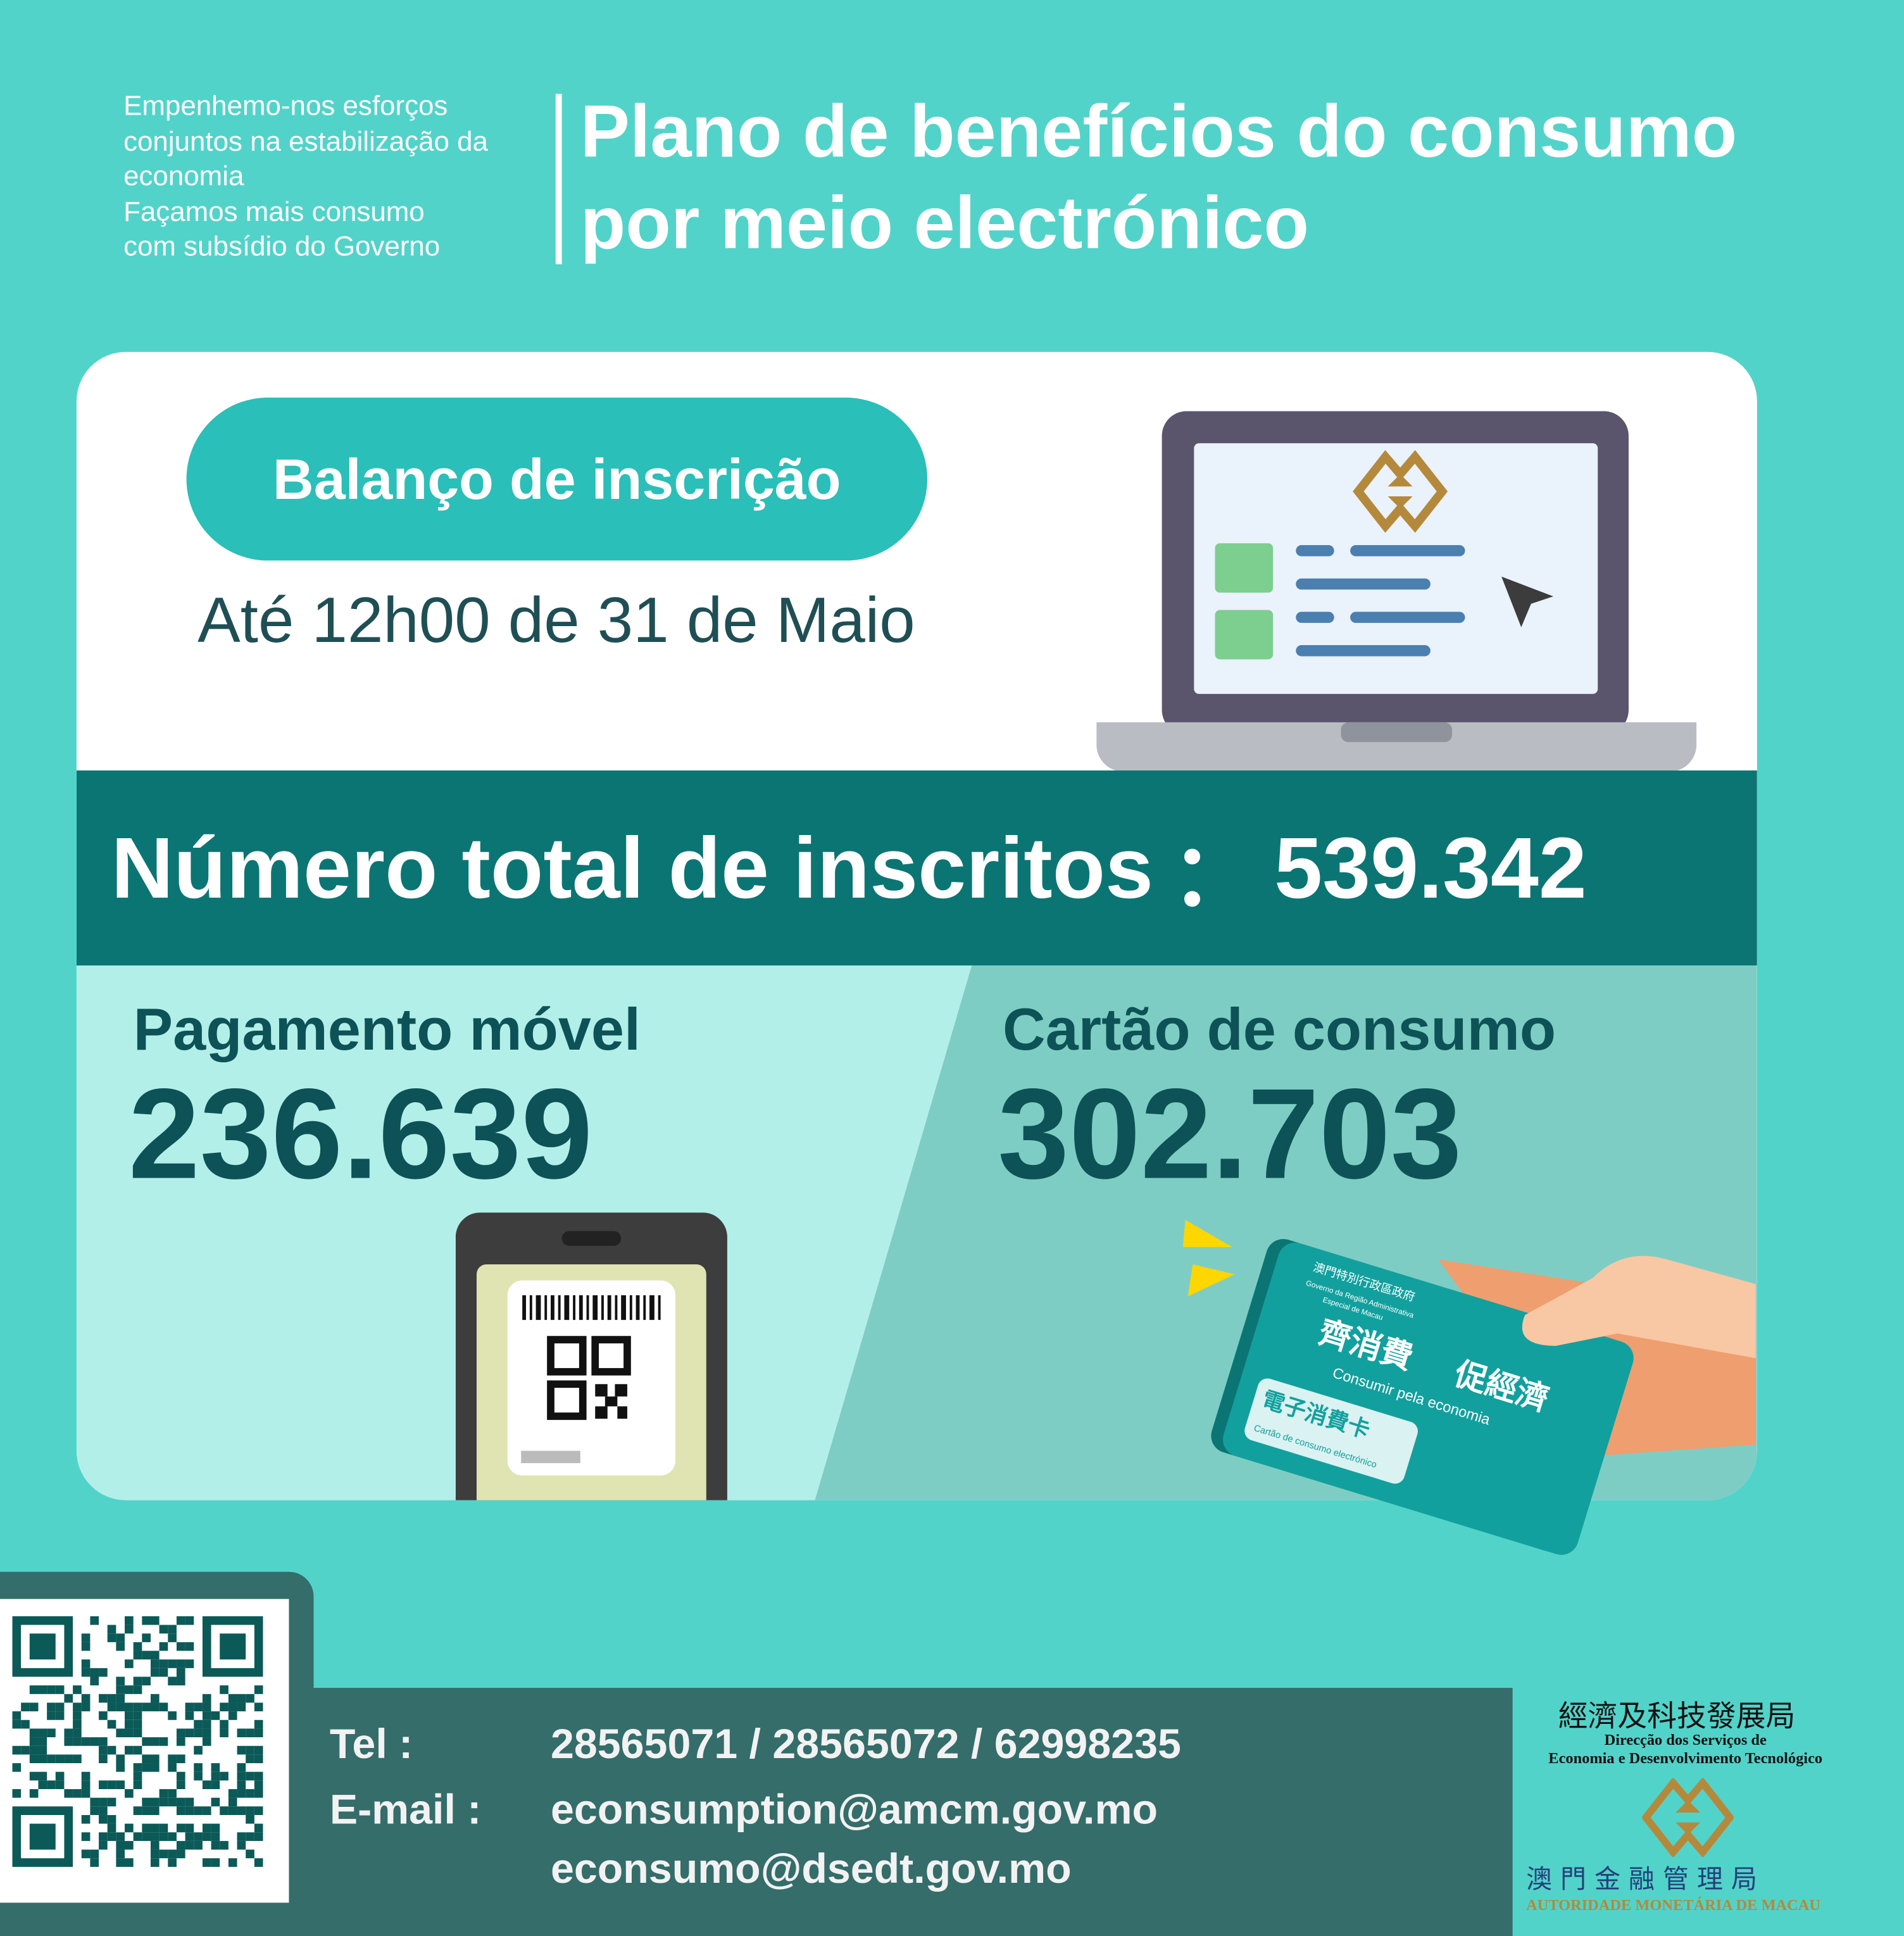  I want to click on title-line: Plano de benefícios do consumo, so click(1159, 131).